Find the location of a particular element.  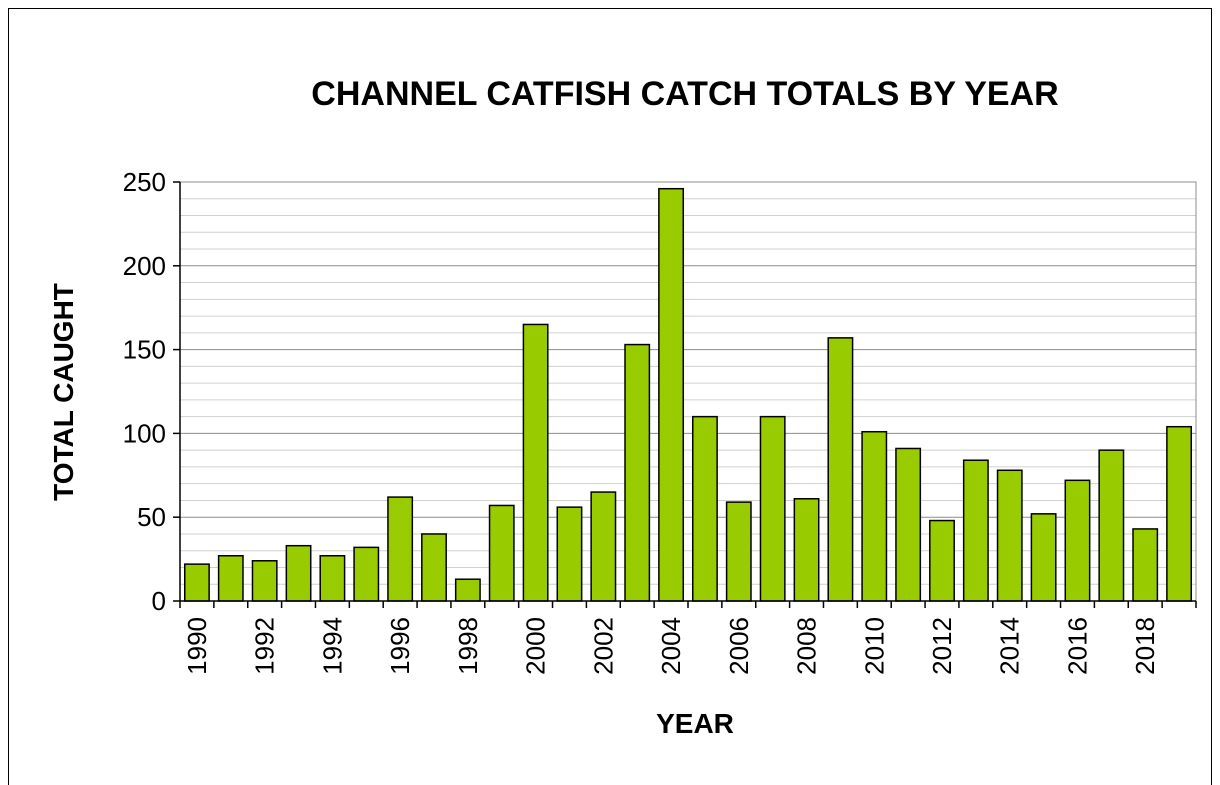

x-tick-label: 2004 is located at coordinates (671, 646).